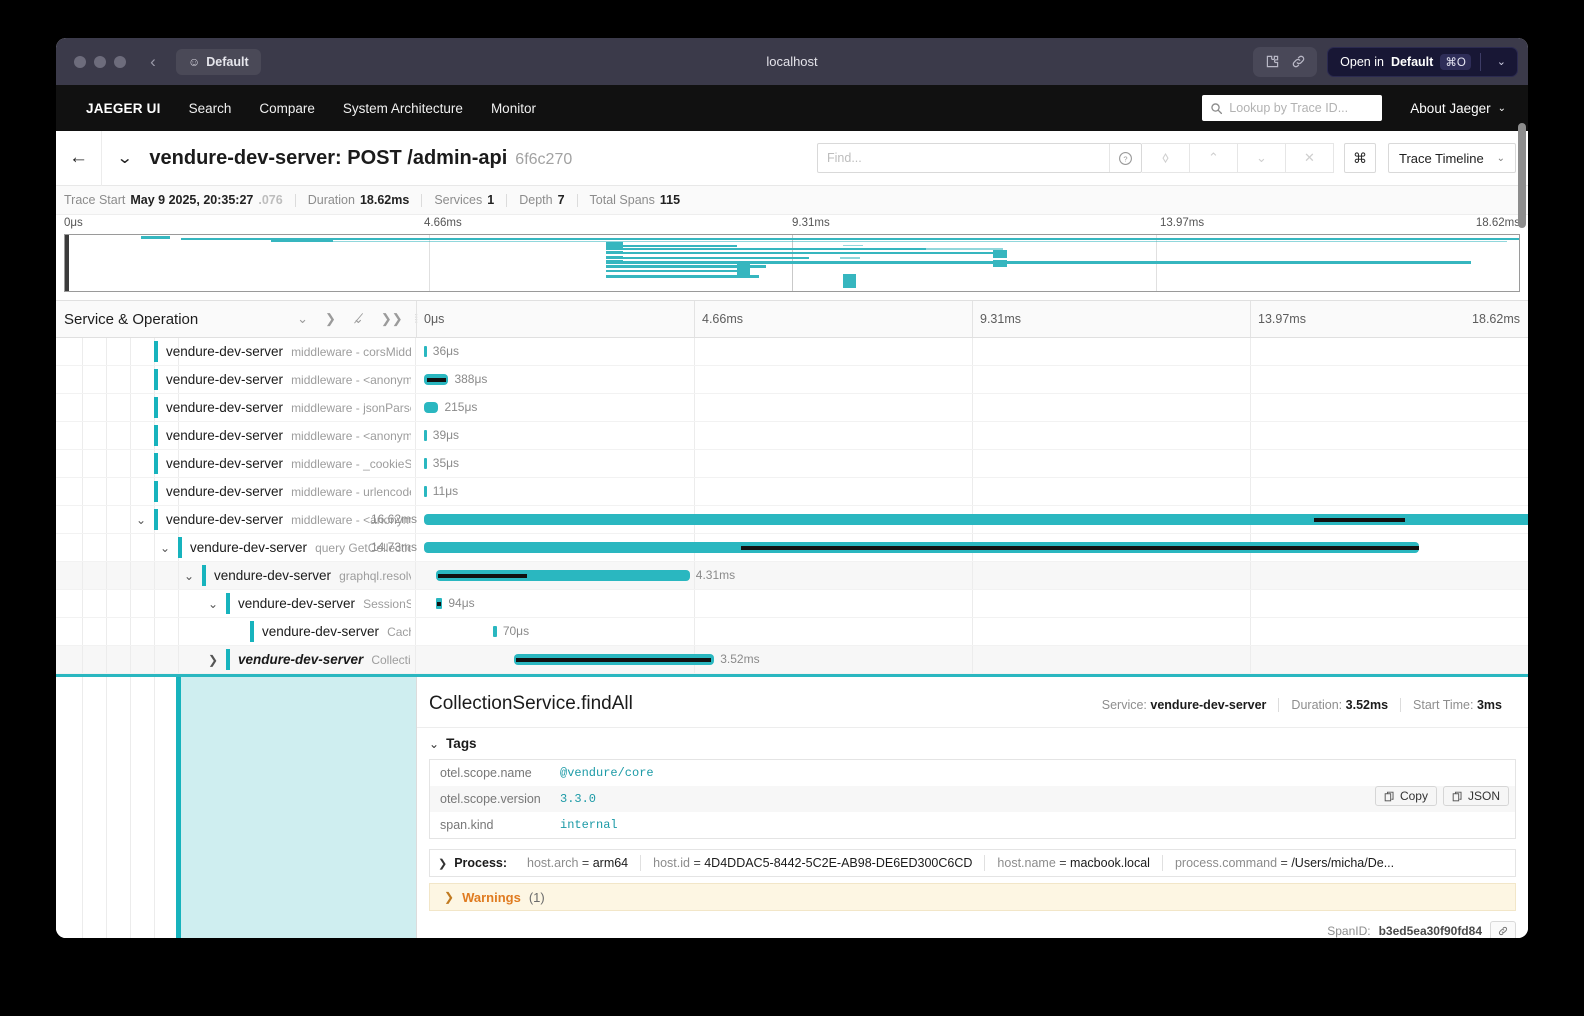  What do you see at coordinates (218, 61) in the screenshot?
I see `browser-tab-default: ☺ Default` at bounding box center [218, 61].